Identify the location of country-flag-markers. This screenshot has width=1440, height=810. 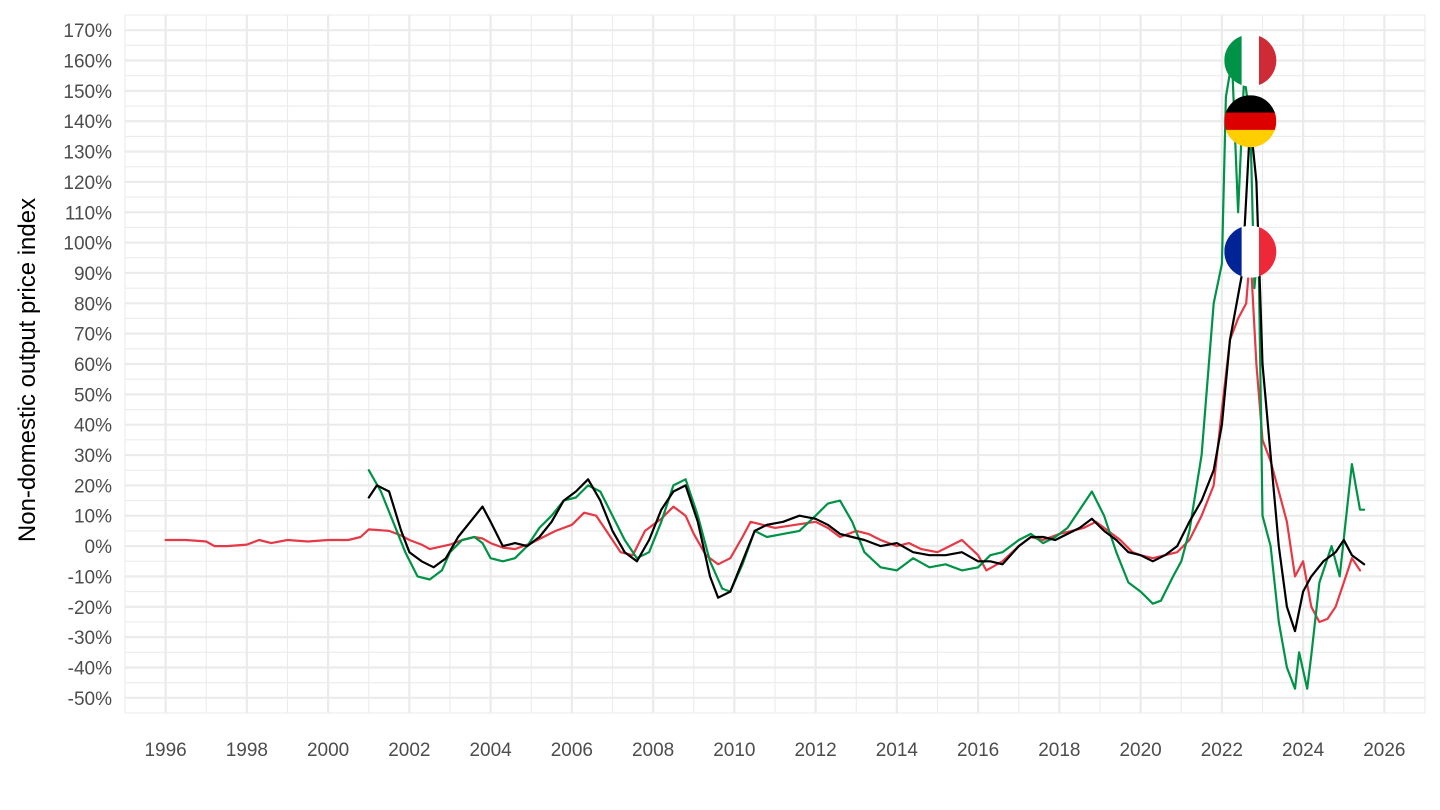
(1250, 156).